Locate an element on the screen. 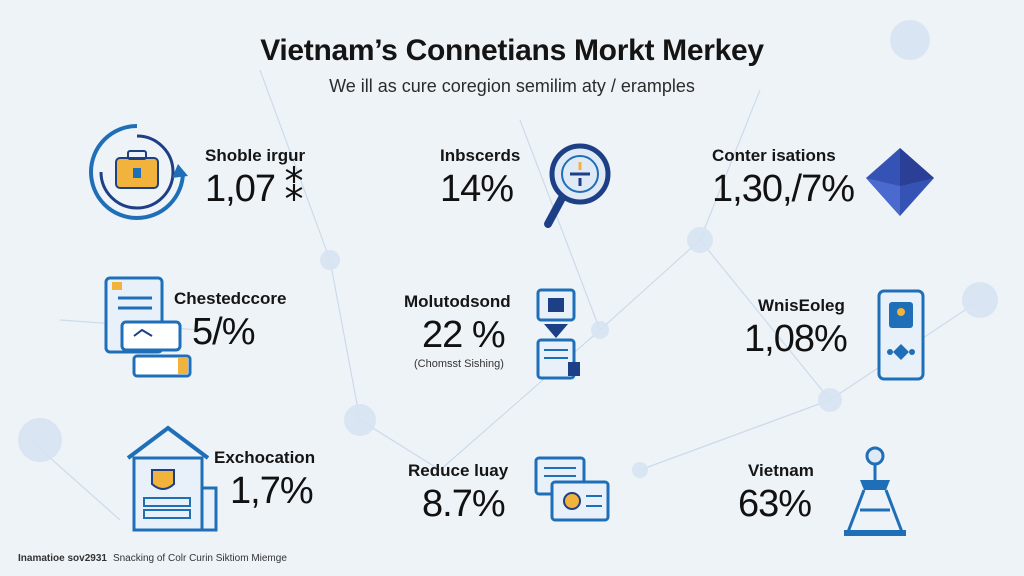  stat-value: 1,7% is located at coordinates (272, 491).